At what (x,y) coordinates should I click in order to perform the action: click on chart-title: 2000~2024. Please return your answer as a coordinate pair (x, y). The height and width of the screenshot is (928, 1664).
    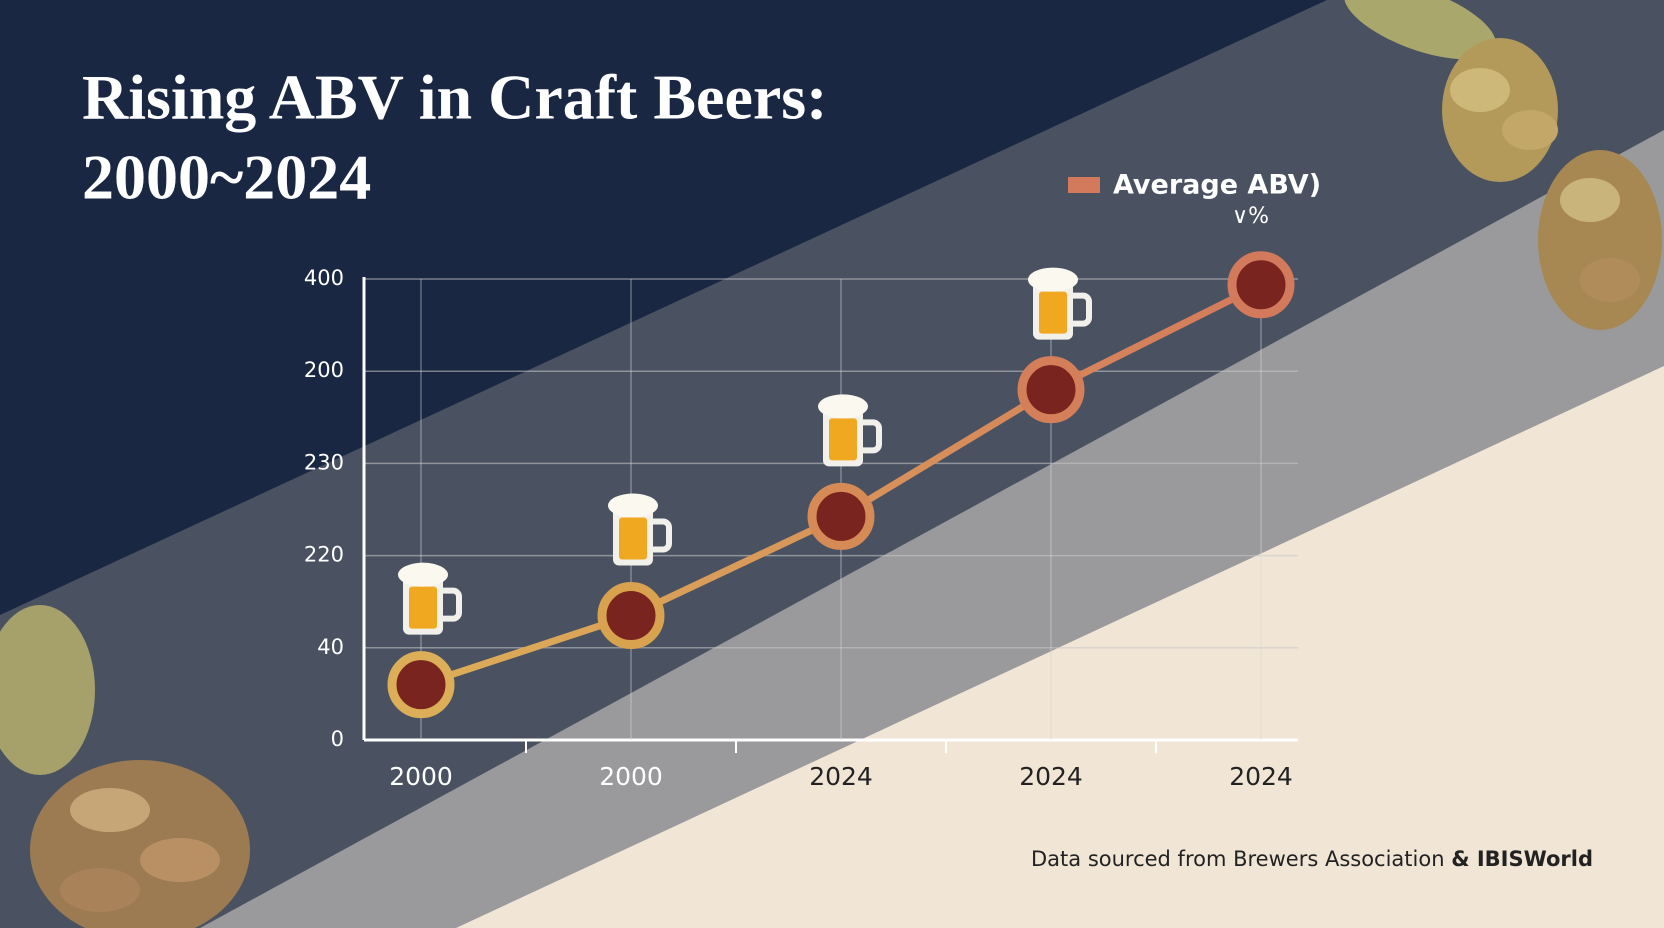
    Looking at the image, I should click on (226, 177).